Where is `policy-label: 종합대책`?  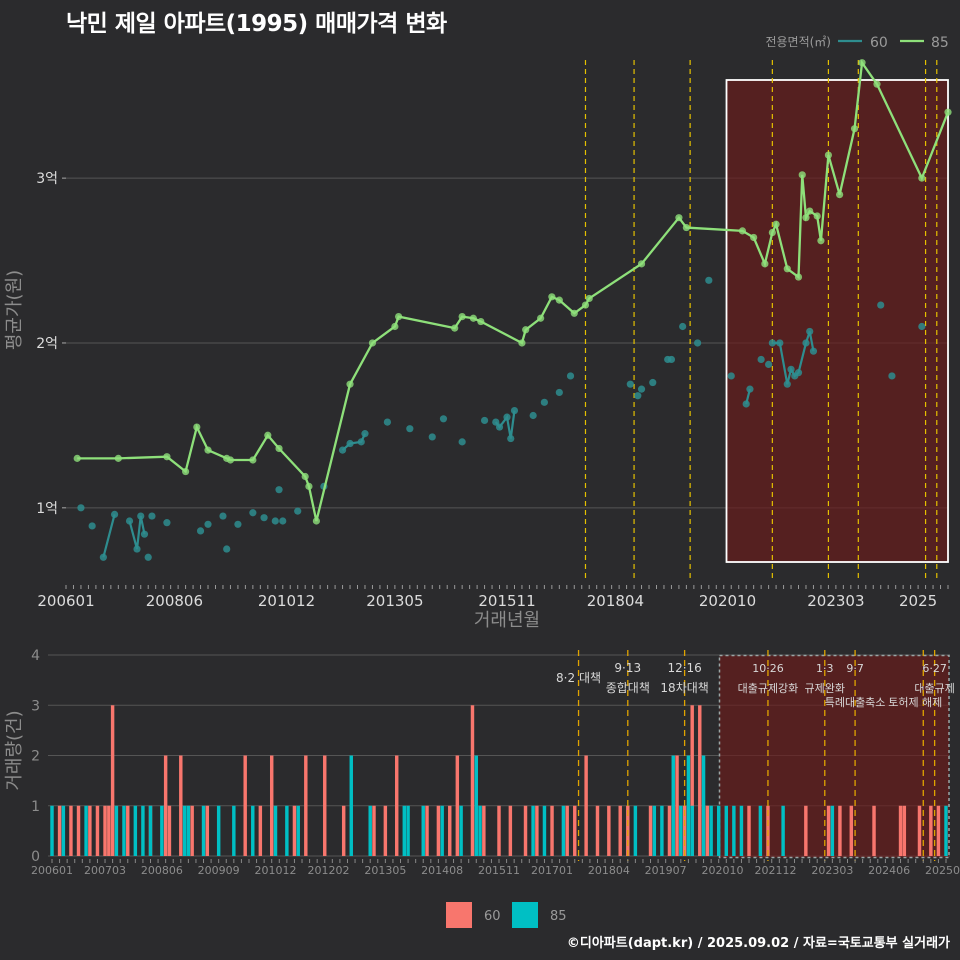 policy-label: 종합대책 is located at coordinates (628, 687).